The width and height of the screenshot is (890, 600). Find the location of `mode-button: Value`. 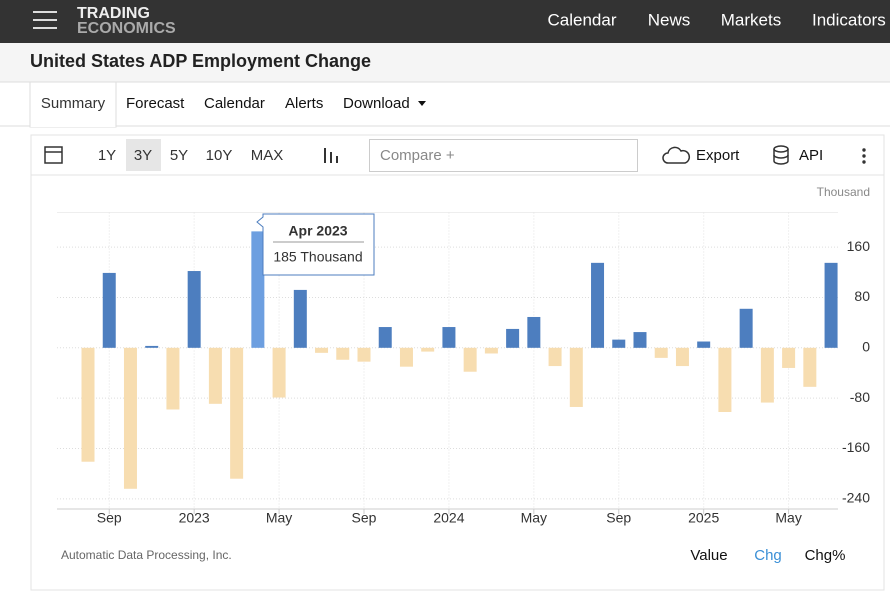

mode-button: Value is located at coordinates (708, 555).